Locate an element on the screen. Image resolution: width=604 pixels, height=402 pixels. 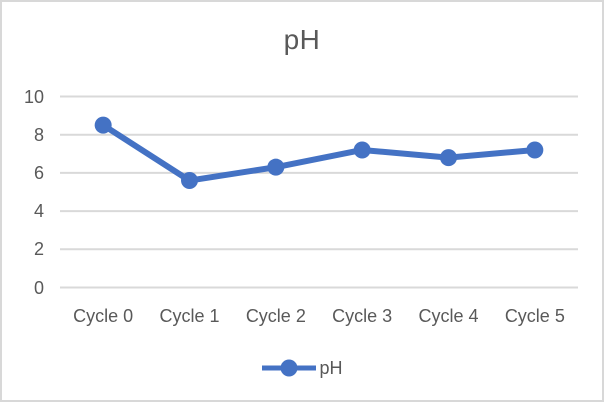
y-tick-label: 6 is located at coordinates (38, 172).